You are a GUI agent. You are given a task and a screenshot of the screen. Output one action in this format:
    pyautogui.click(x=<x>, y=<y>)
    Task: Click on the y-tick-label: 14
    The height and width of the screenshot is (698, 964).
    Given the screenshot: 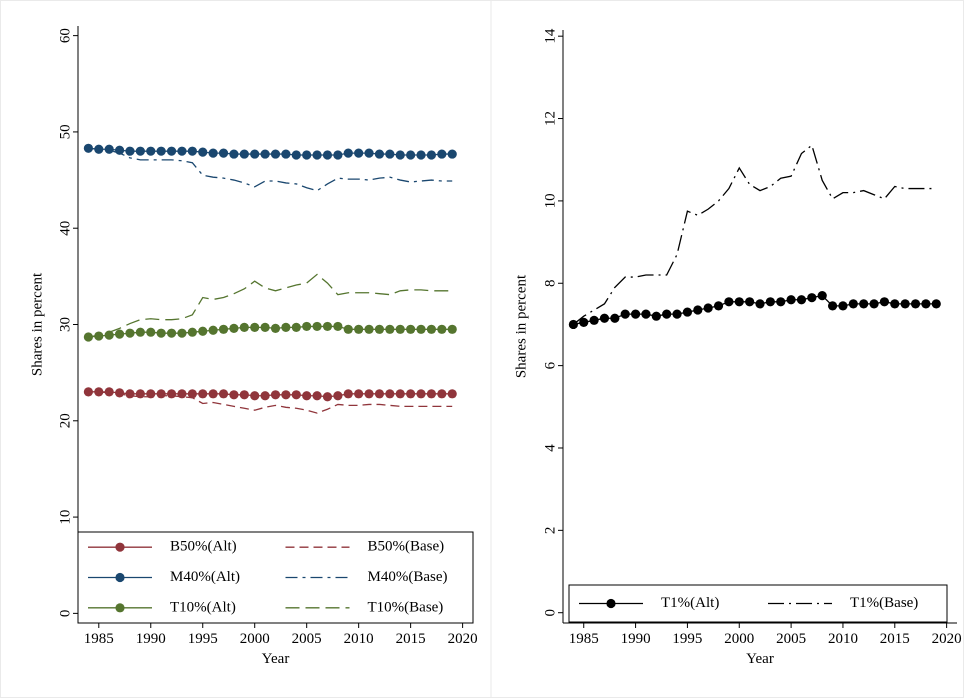 What is the action you would take?
    pyautogui.click(x=550, y=36)
    